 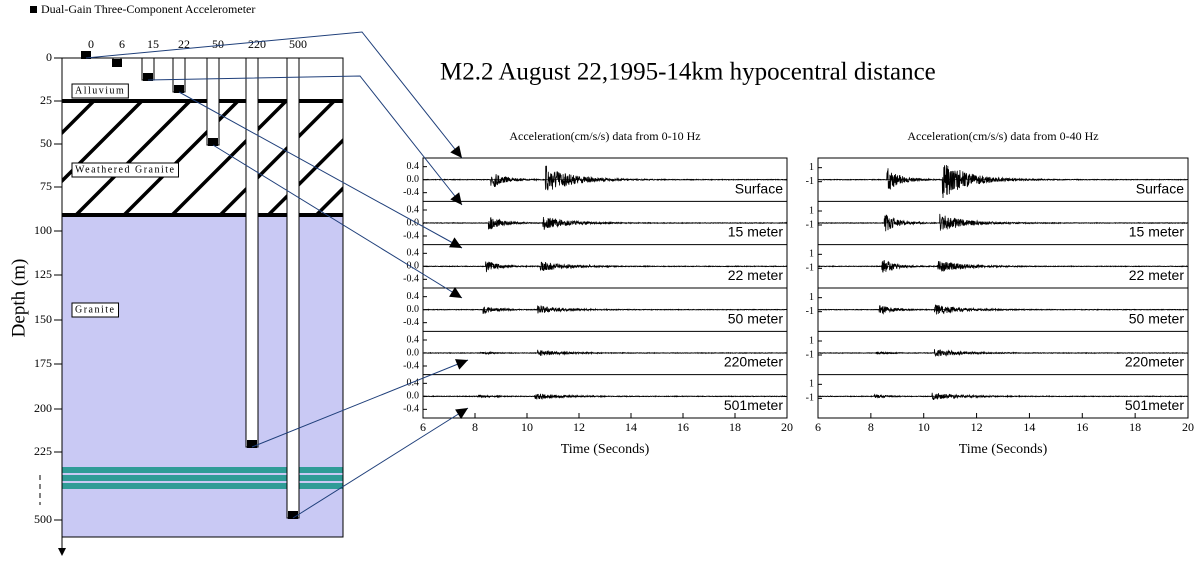 What do you see at coordinates (631, 427) in the screenshot?
I see `x-tick-label: 14` at bounding box center [631, 427].